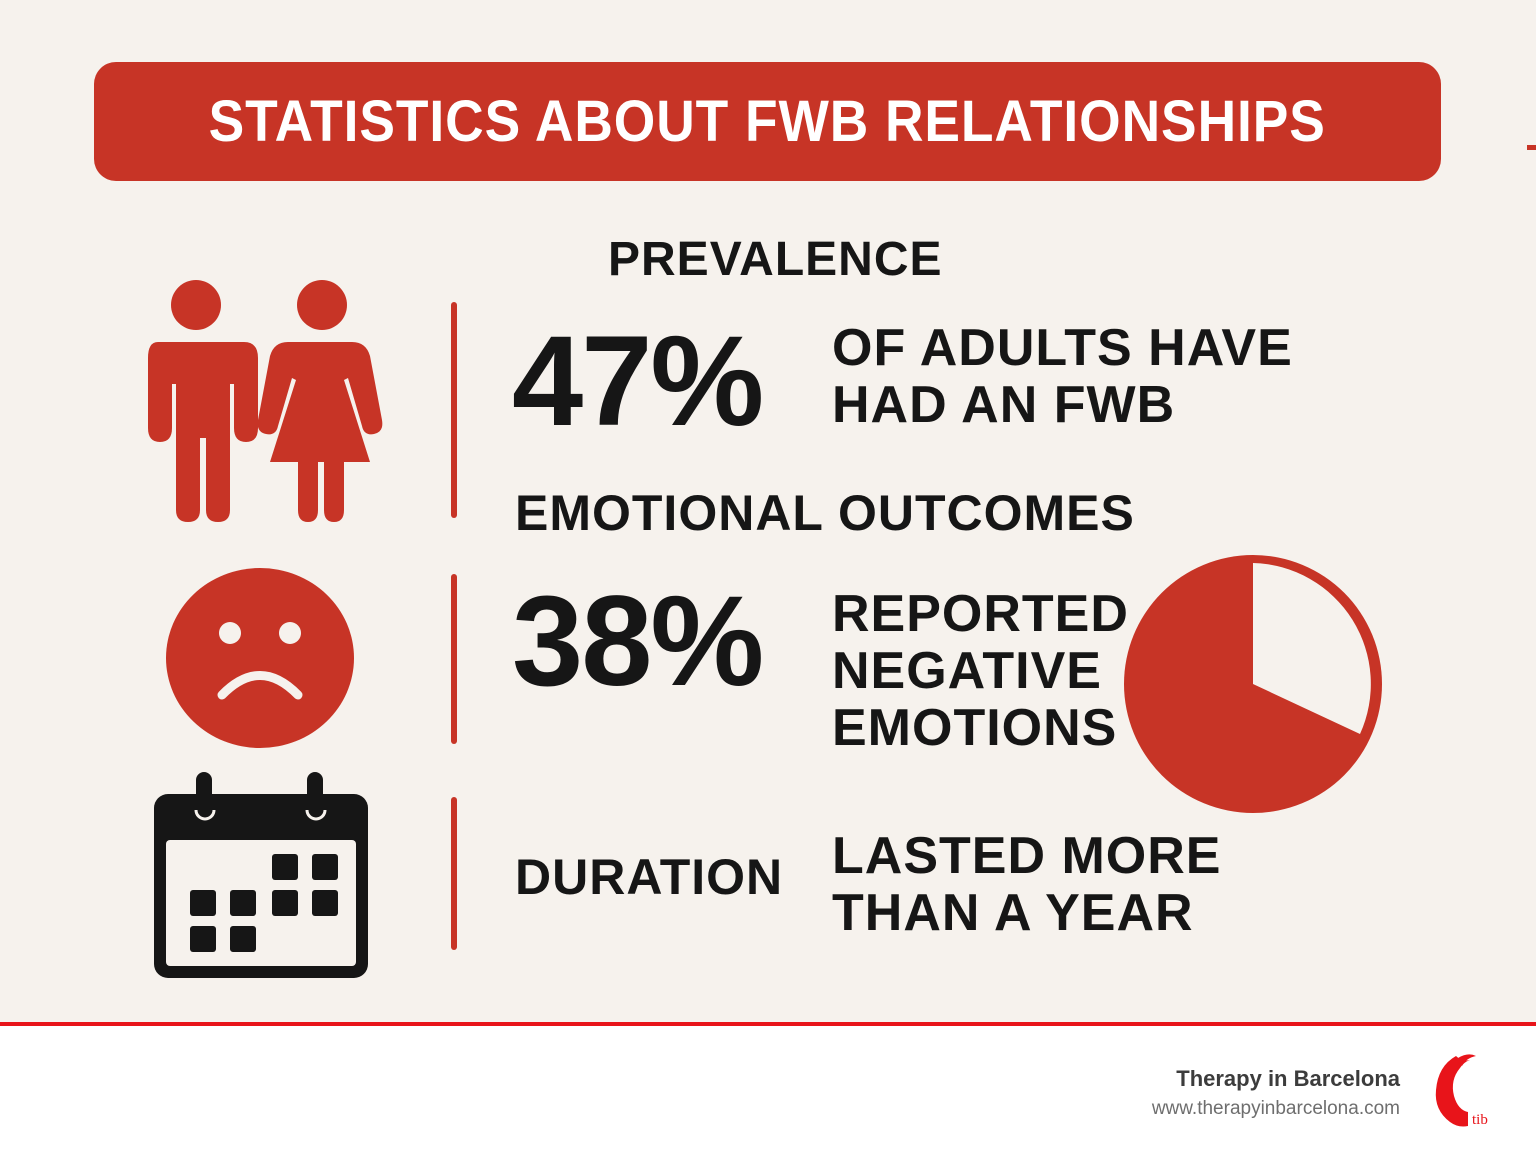 This screenshot has width=1536, height=1154. What do you see at coordinates (261, 875) in the screenshot?
I see `calendar-icon` at bounding box center [261, 875].